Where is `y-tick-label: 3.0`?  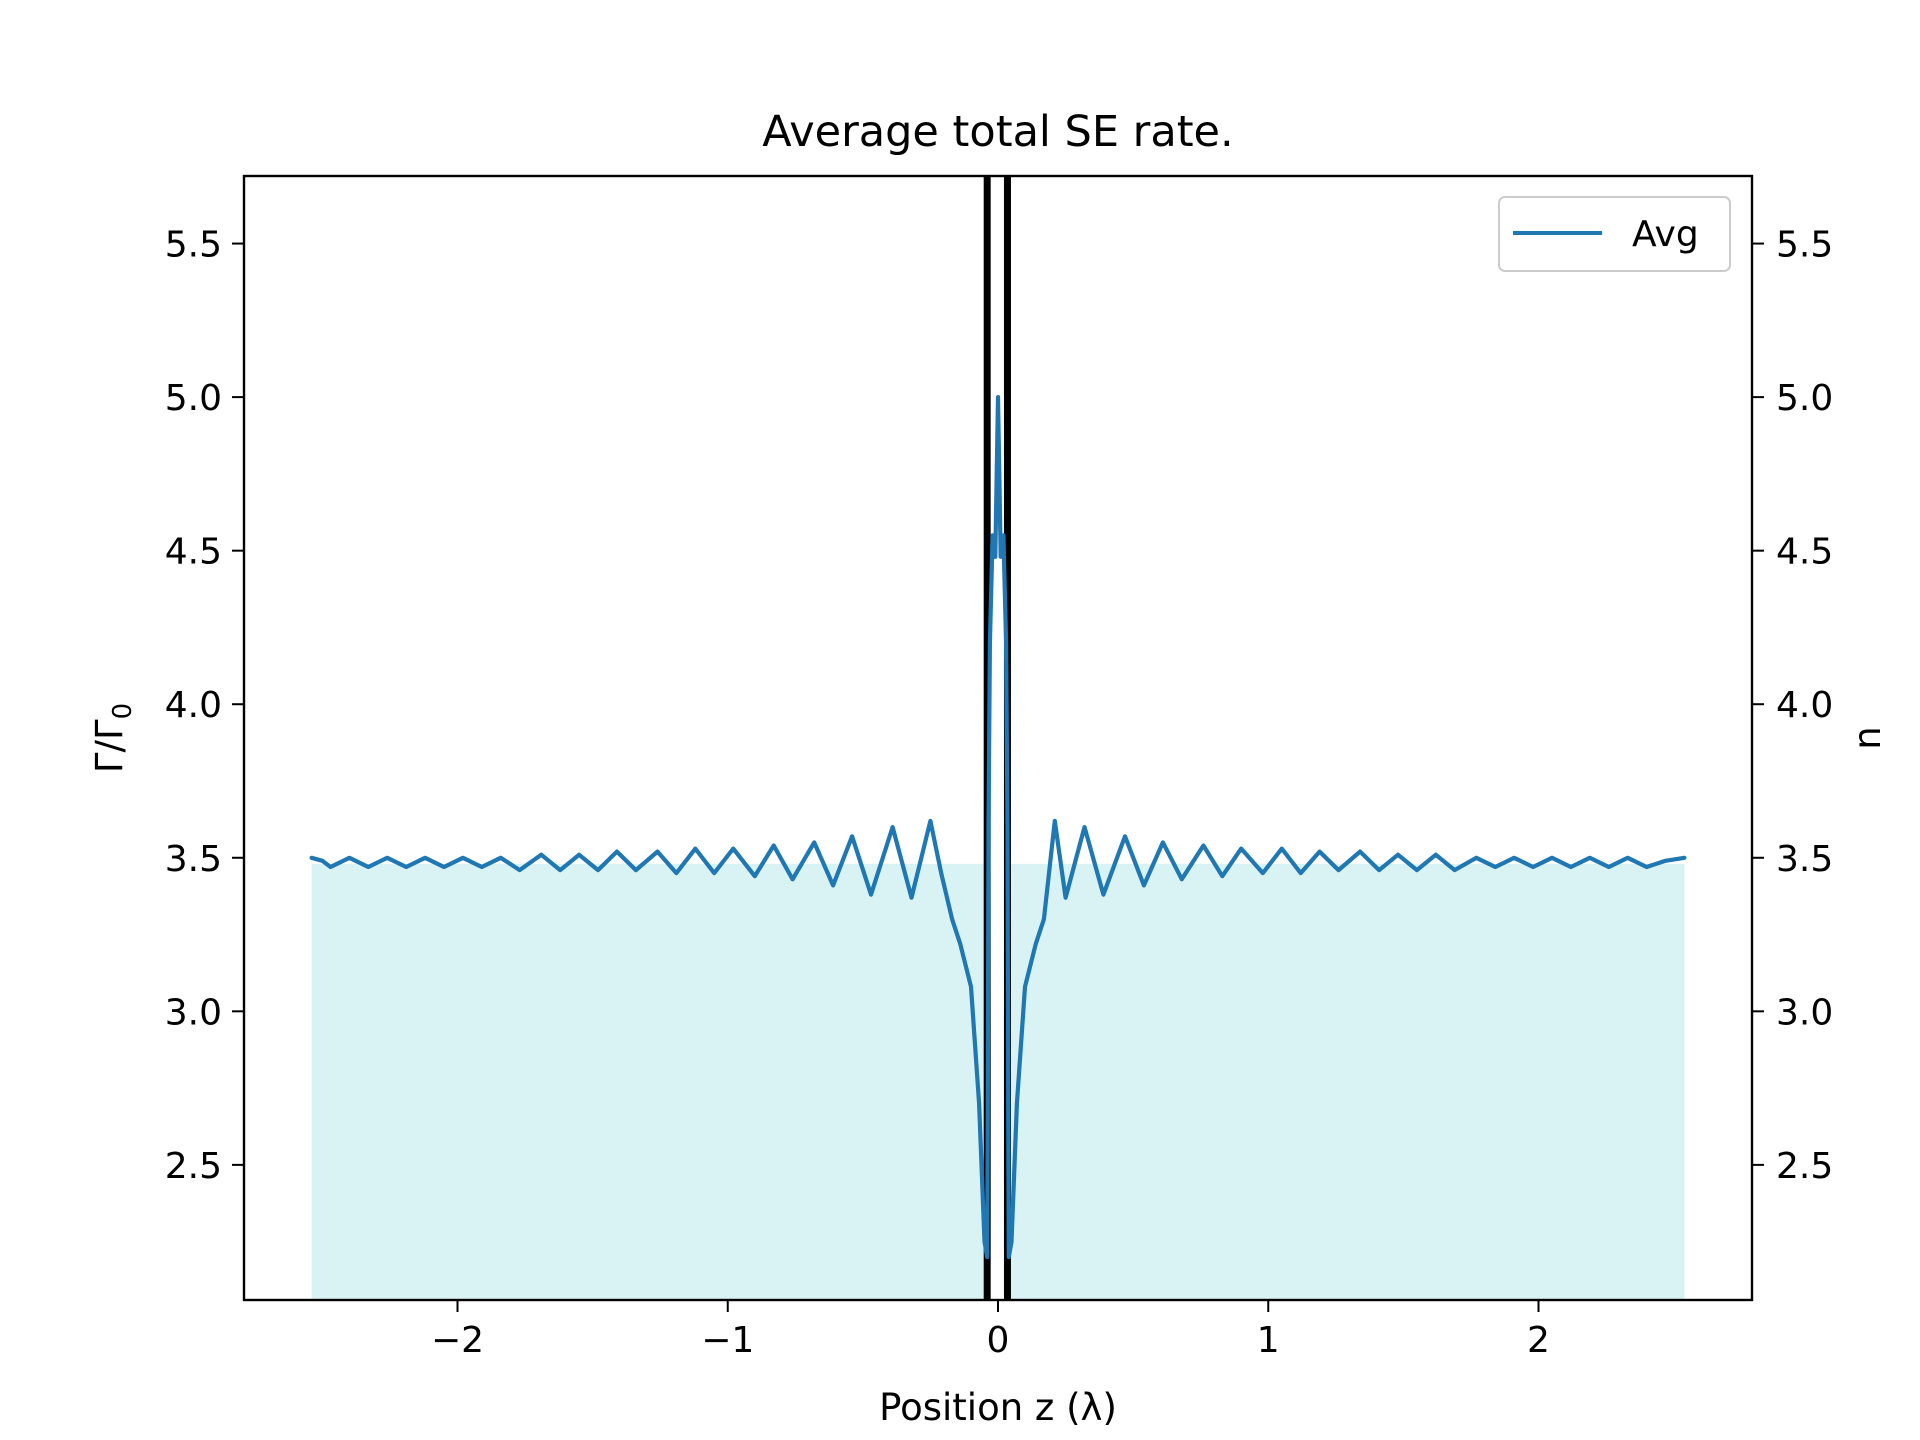 y-tick-label: 3.0 is located at coordinates (193, 1012).